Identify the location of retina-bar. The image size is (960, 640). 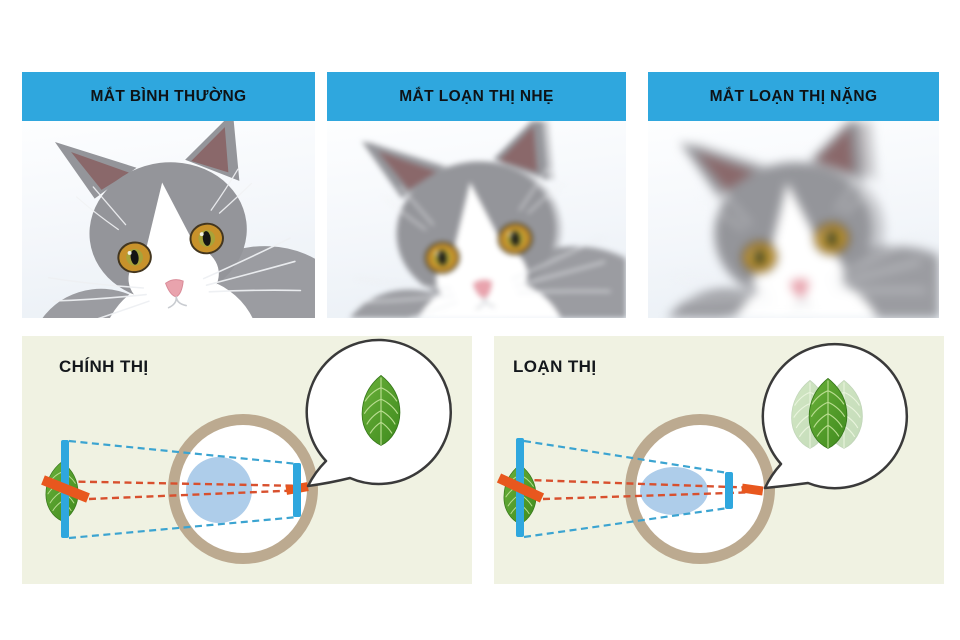
(297, 490).